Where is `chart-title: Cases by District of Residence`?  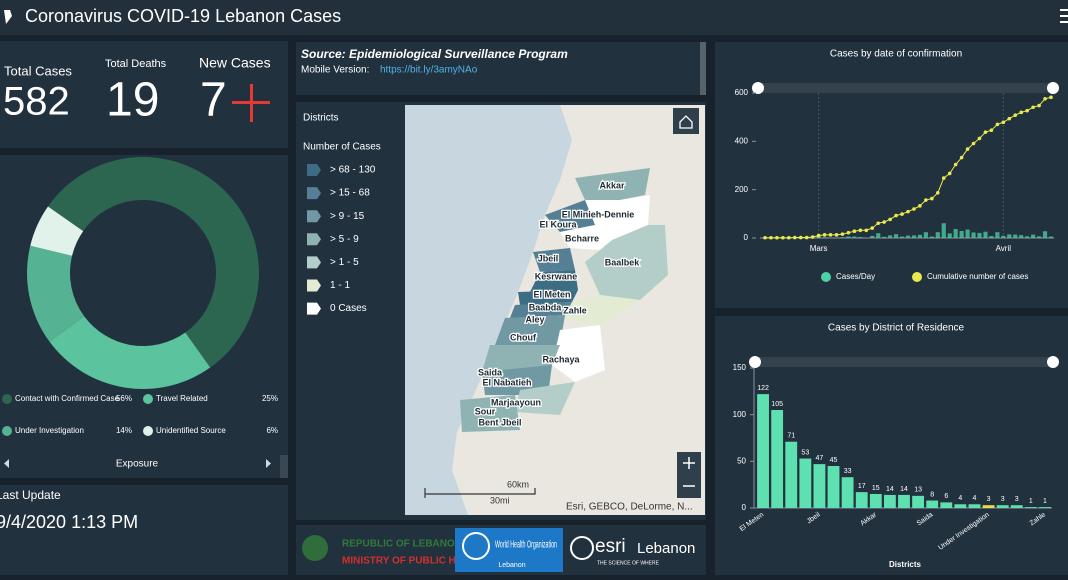 chart-title: Cases by District of Residence is located at coordinates (896, 328).